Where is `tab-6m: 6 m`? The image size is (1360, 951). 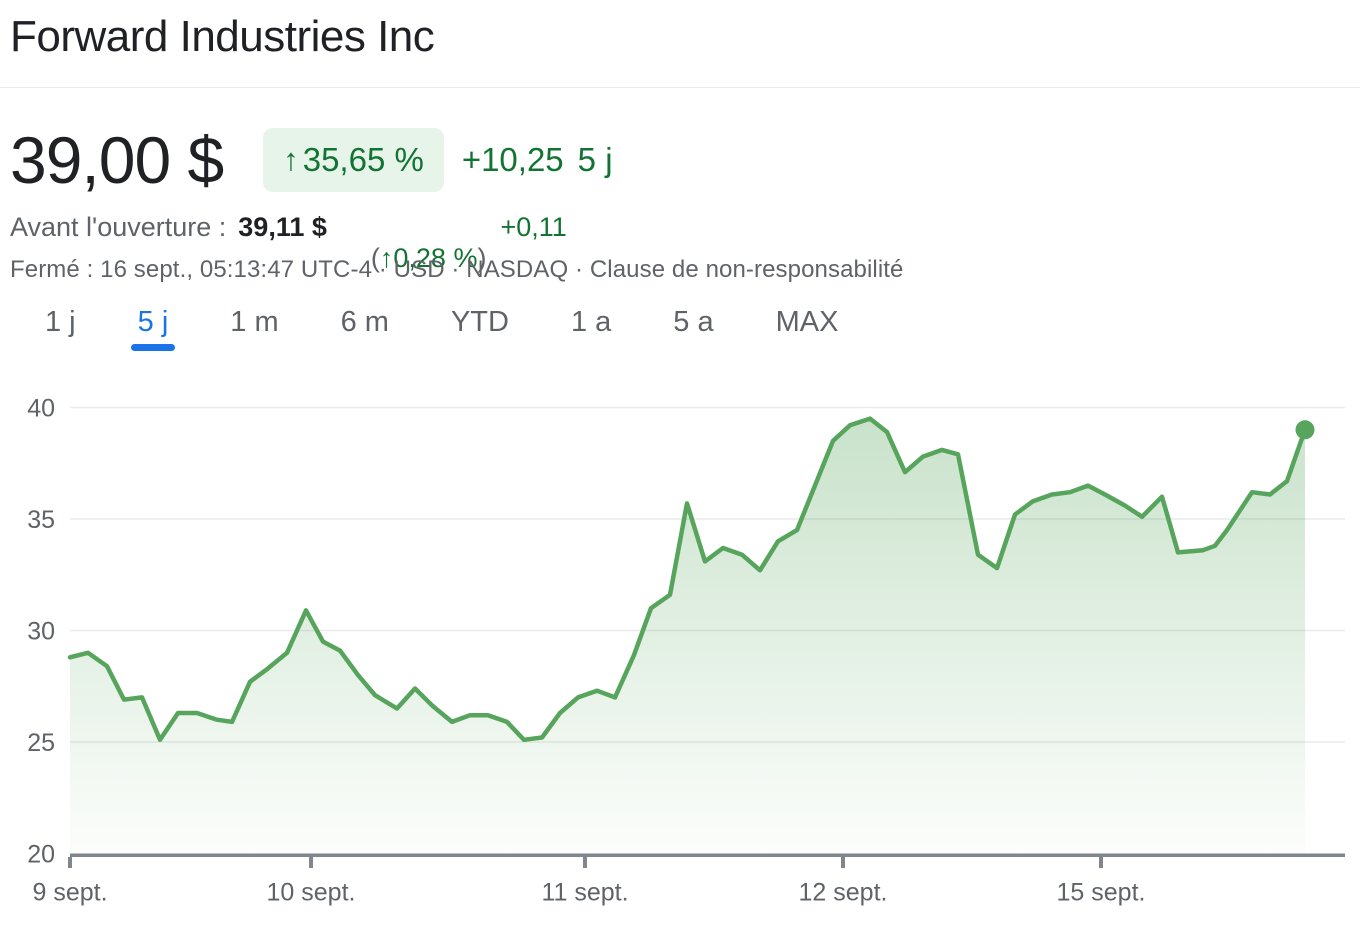
tab-6m: 6 m is located at coordinates (365, 328).